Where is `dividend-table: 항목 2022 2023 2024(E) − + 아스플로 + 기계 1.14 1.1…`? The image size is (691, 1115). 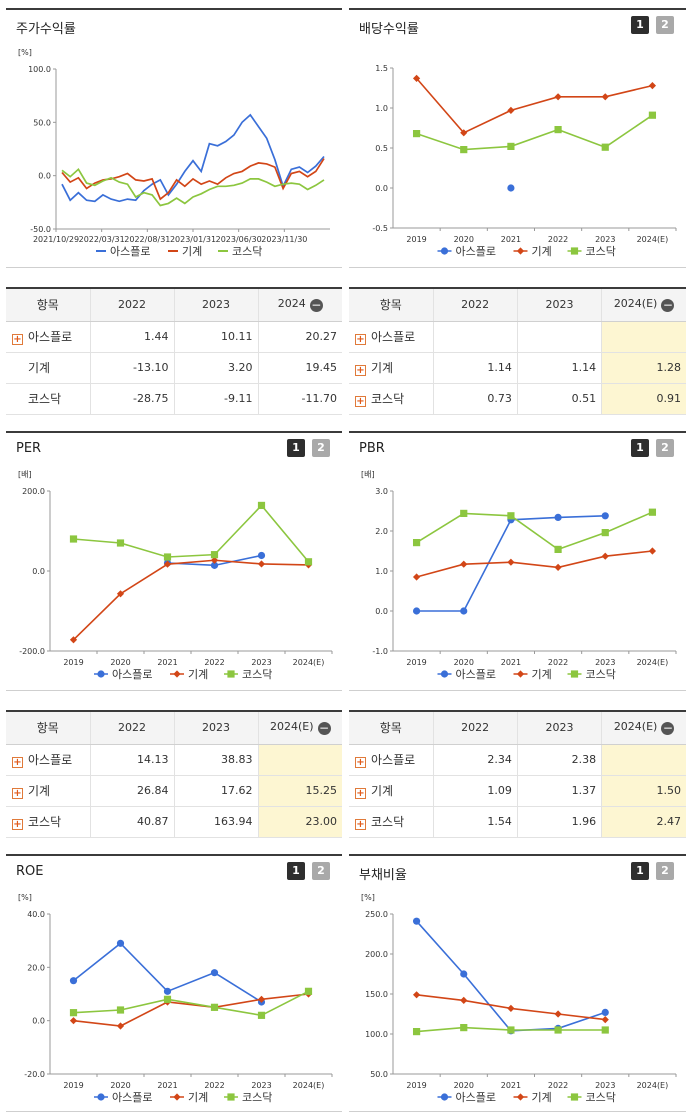
dividend-table: 항목 2022 2023 2024(E) − + 아스플로 + 기계 1.14 1.1… is located at coordinates (517, 352).